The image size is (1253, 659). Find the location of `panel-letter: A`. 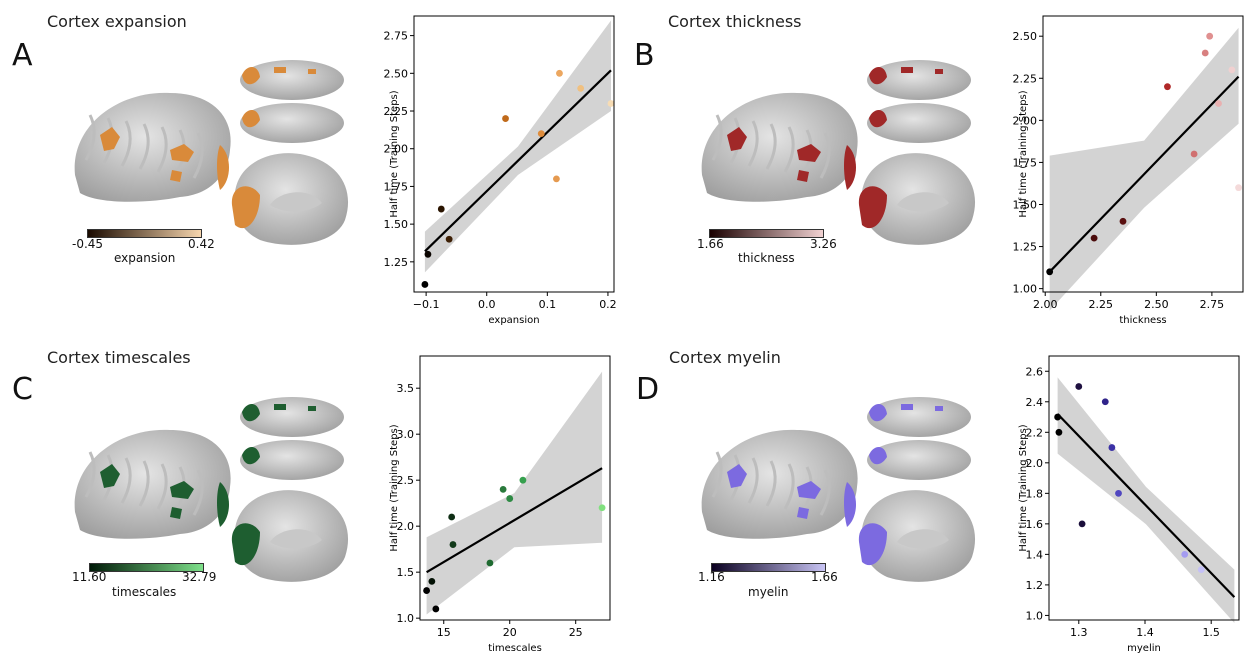

panel-letter: A is located at coordinates (22, 55).